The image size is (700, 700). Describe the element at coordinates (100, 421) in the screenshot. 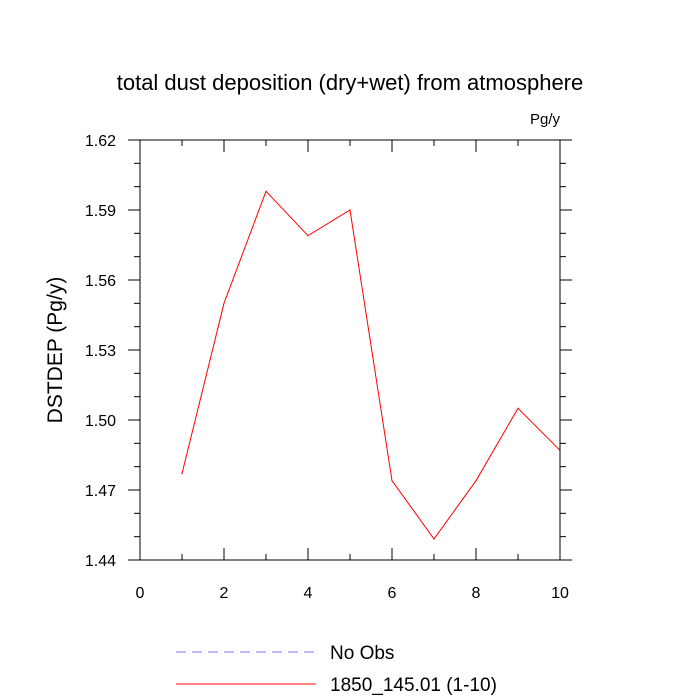

I see `y-tick-label: 1.50` at that location.